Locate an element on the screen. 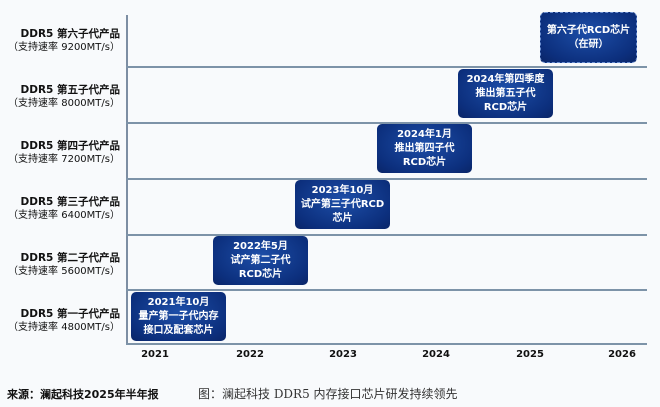 This screenshot has height=407, width=660. milestone-gen4: 2024年1月 推出第四子代 RCD芯片 is located at coordinates (424, 148).